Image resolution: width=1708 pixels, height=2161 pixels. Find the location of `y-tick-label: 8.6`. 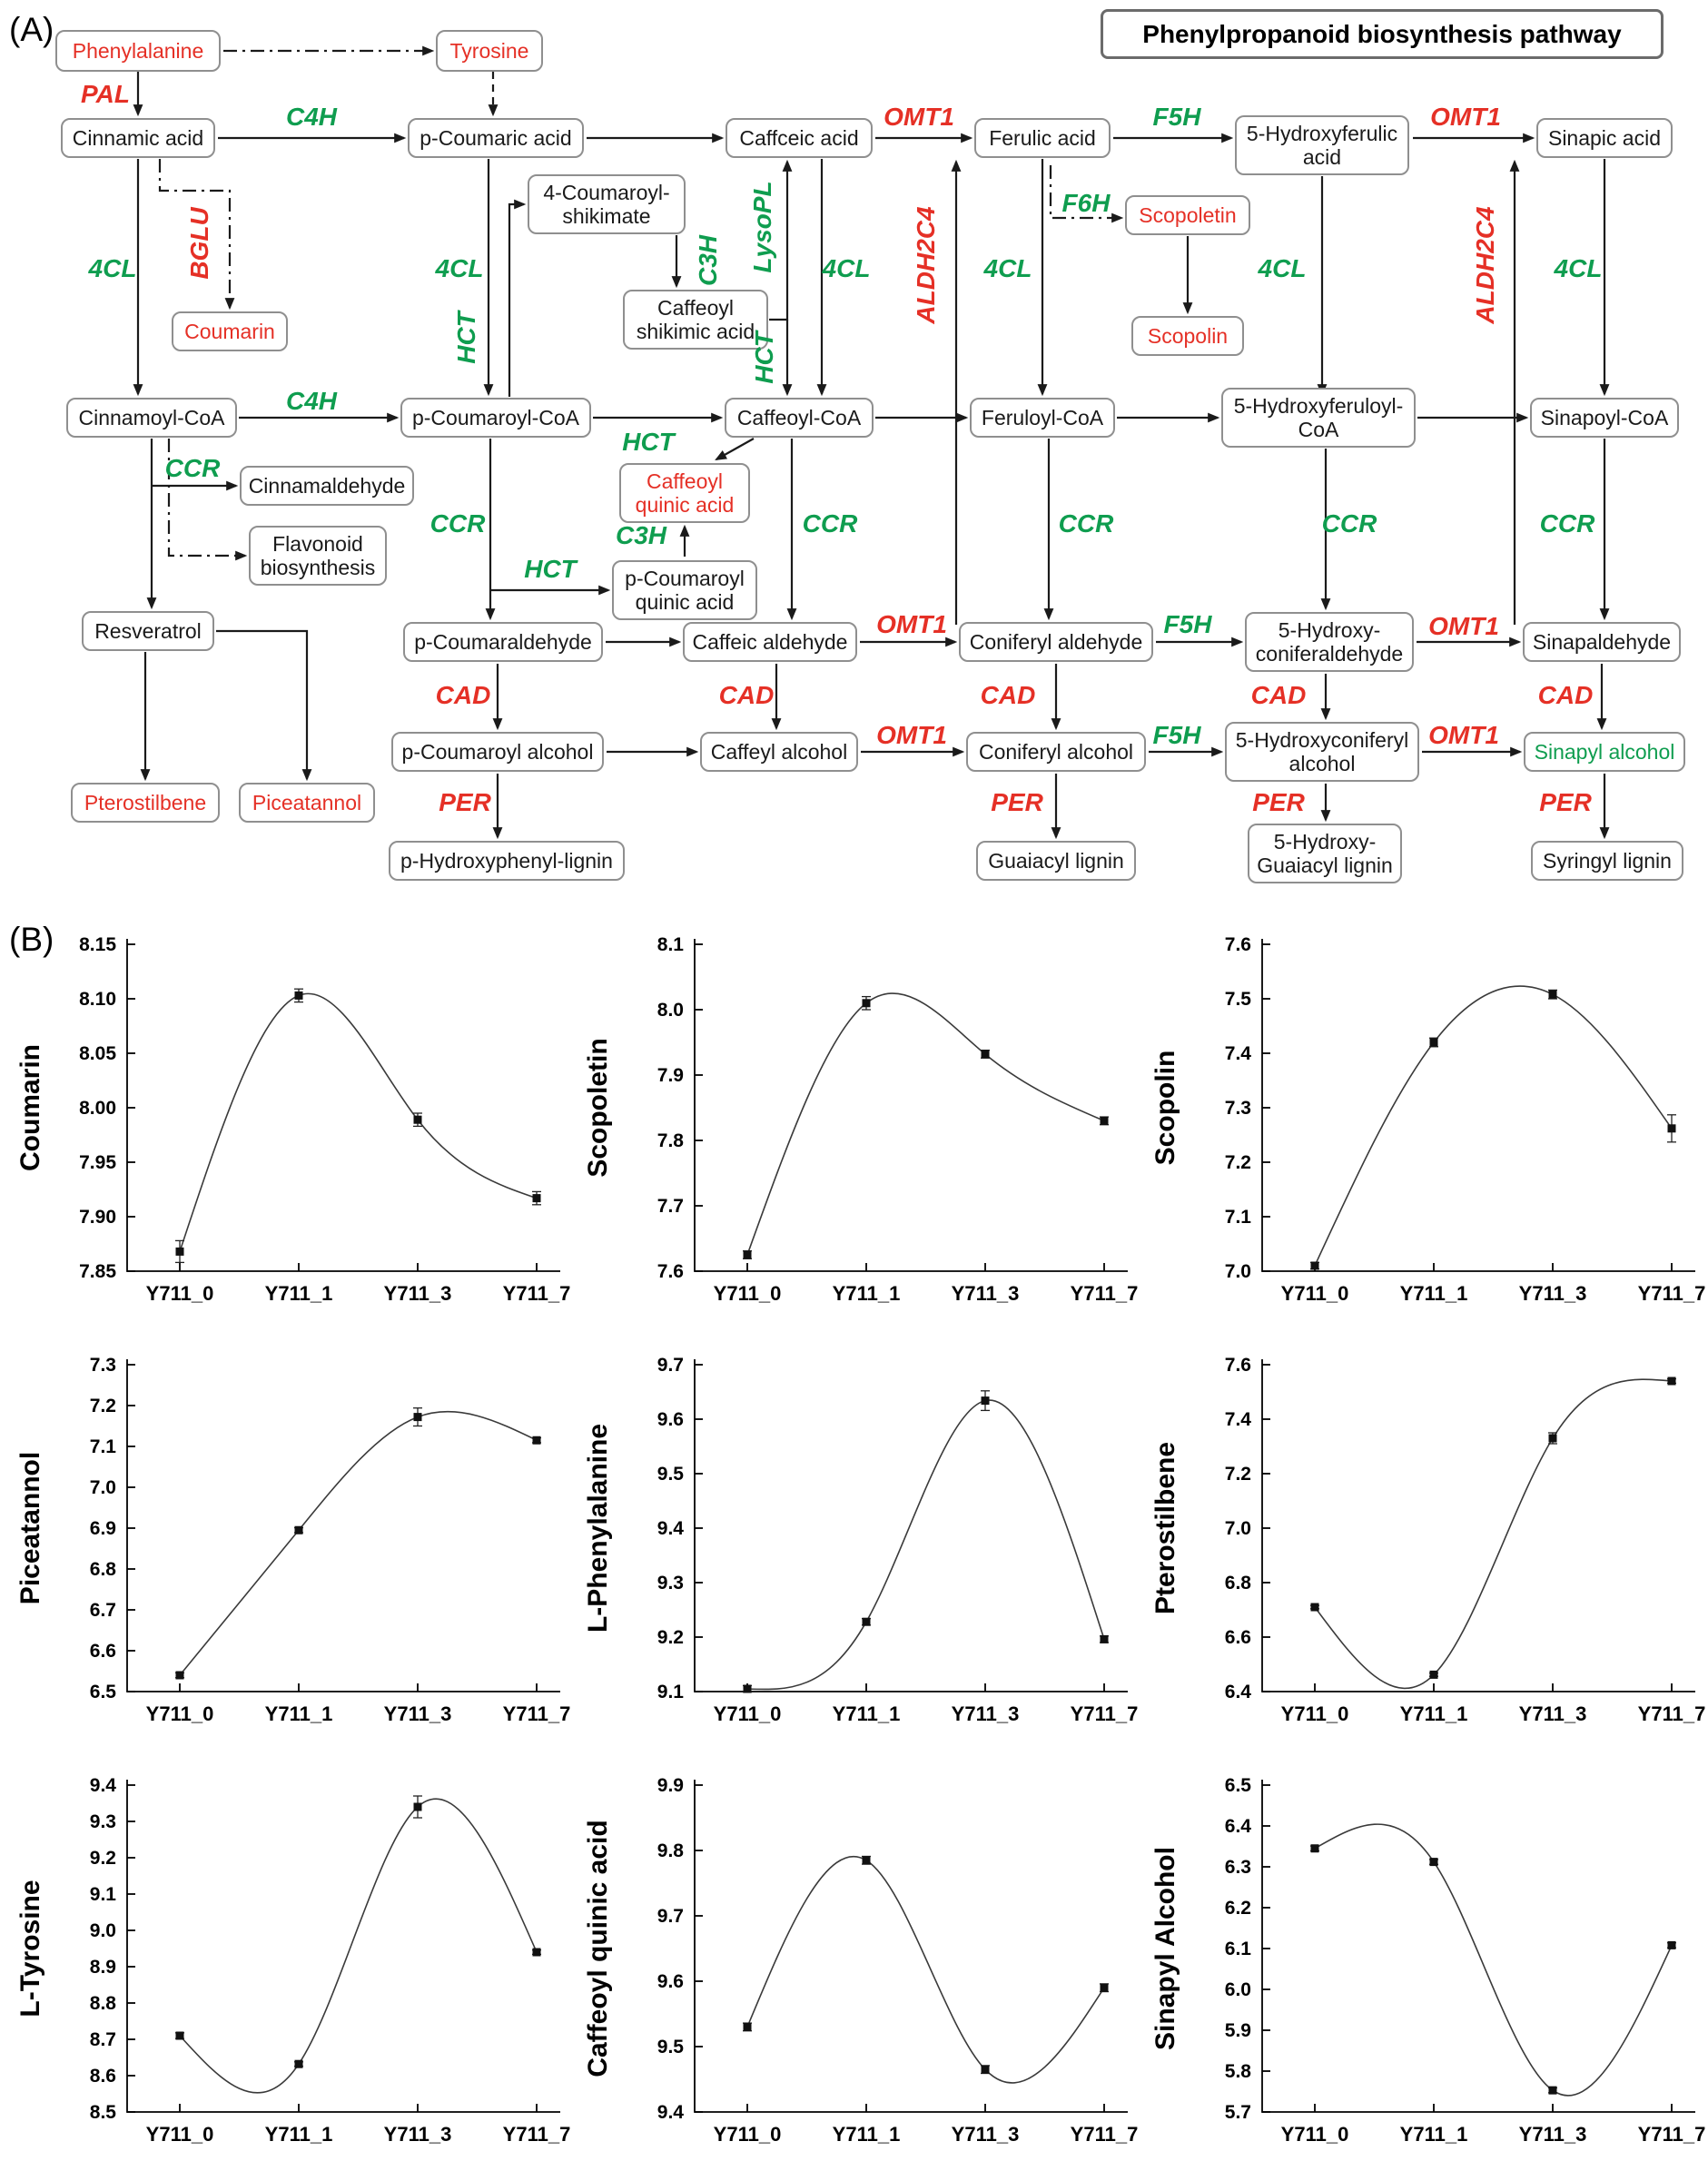

y-tick-label: 8.6 is located at coordinates (103, 2076).